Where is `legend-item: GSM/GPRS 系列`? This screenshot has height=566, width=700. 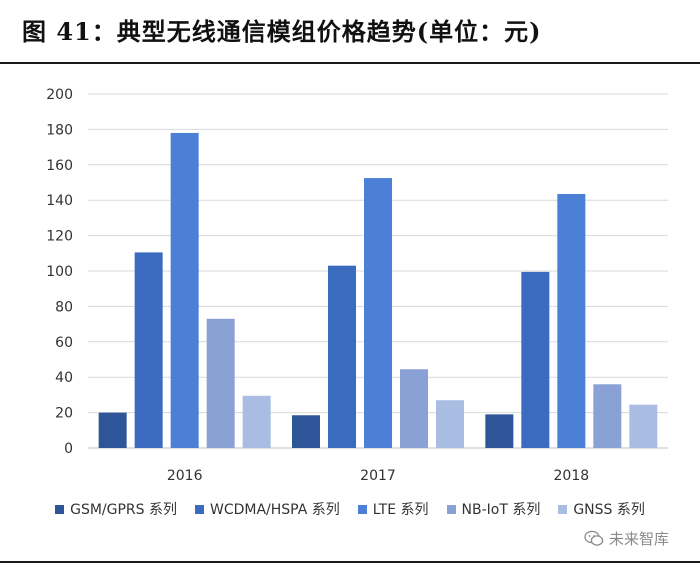
legend-item: GSM/GPRS 系列 is located at coordinates (116, 509).